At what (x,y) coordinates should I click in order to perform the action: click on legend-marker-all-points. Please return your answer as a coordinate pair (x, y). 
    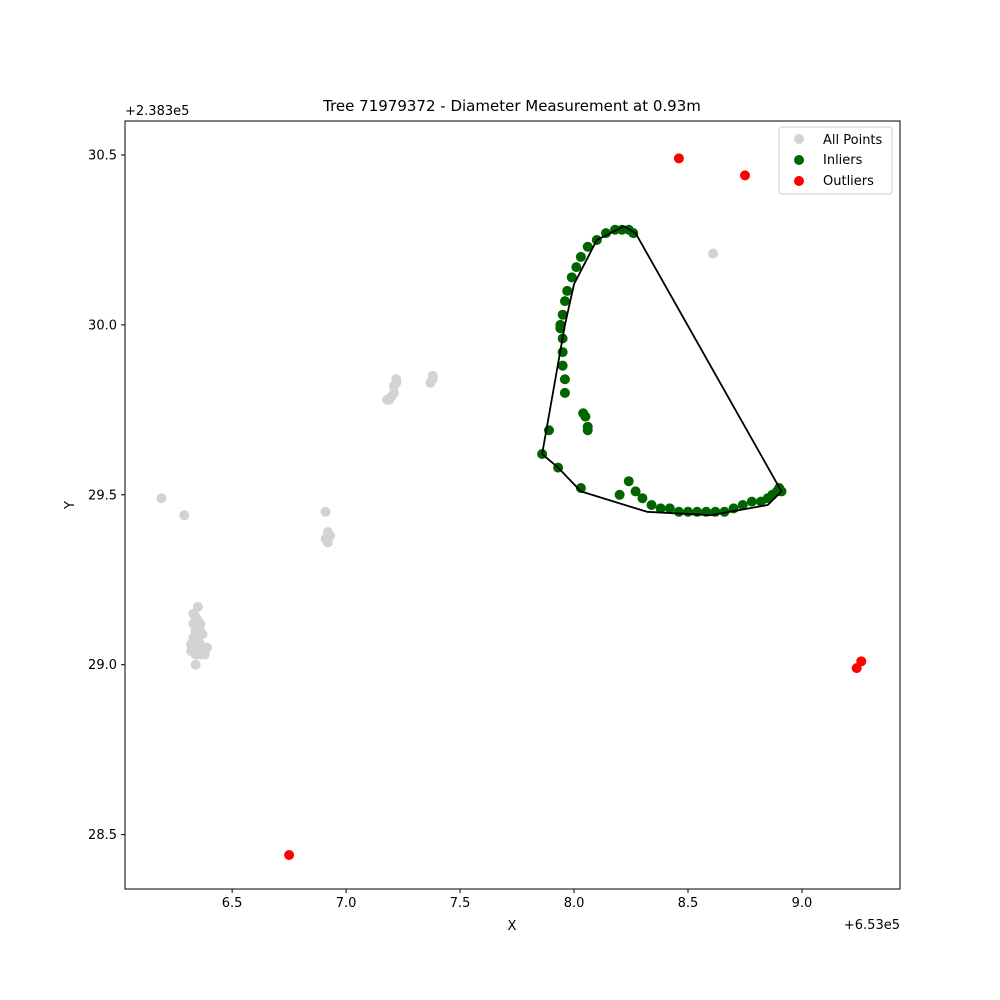
    Looking at the image, I should click on (799, 139).